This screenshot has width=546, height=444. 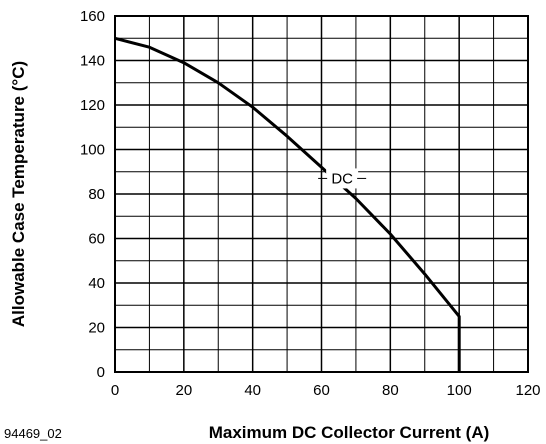 I want to click on x-tick-label: 60, so click(x=321, y=390).